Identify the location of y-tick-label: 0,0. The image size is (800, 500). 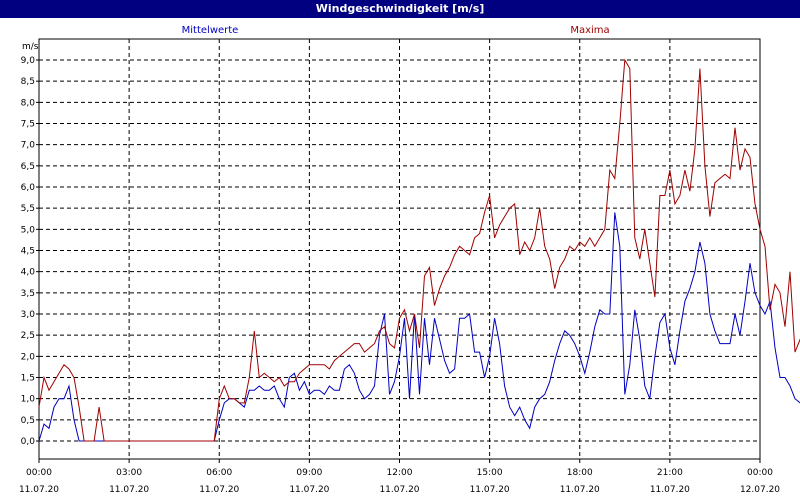
(28, 442).